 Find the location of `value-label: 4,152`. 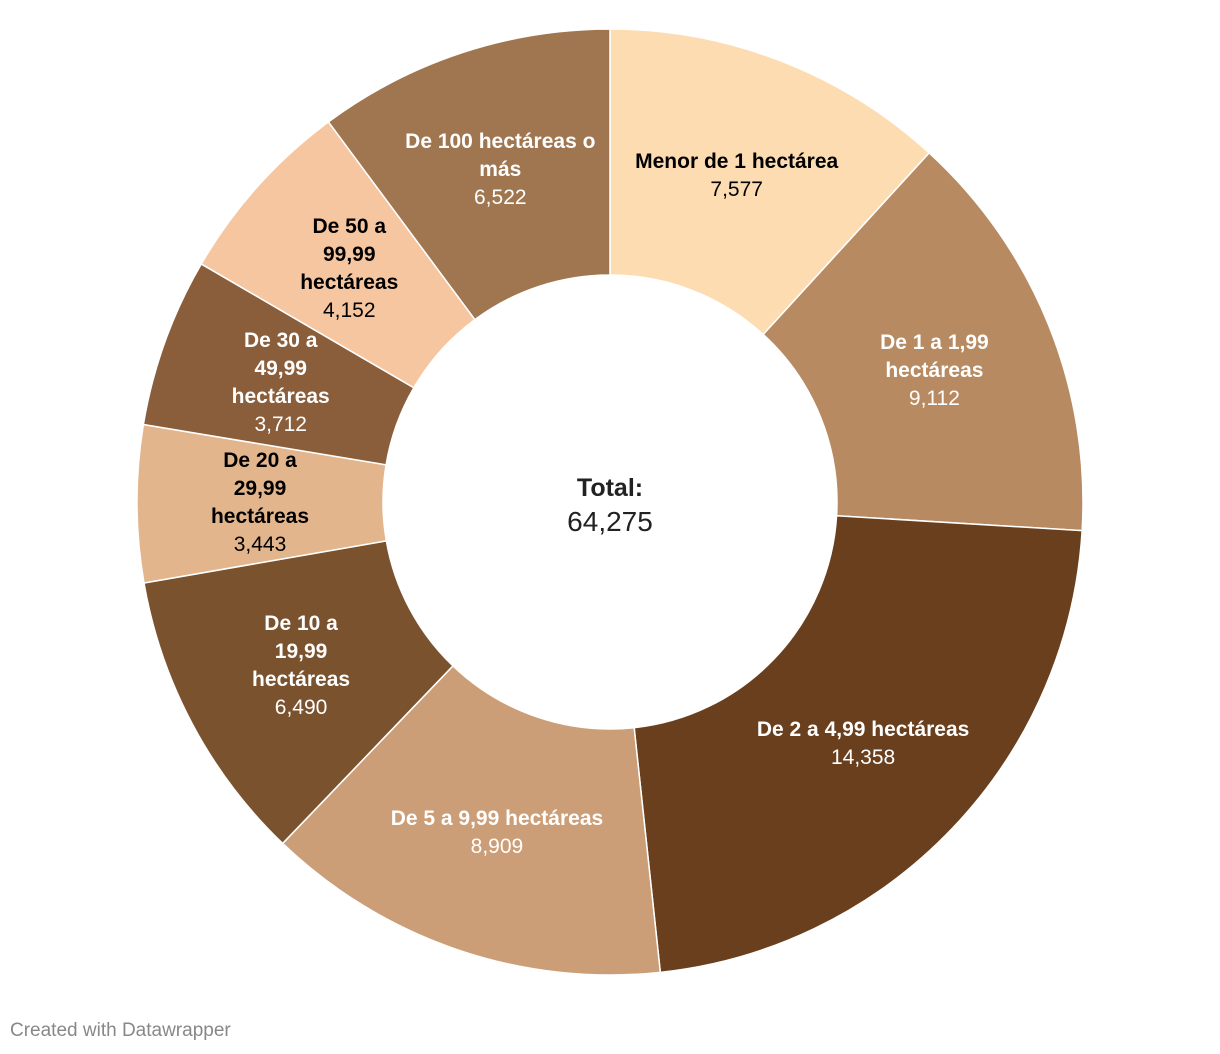

value-label: 4,152 is located at coordinates (349, 310).